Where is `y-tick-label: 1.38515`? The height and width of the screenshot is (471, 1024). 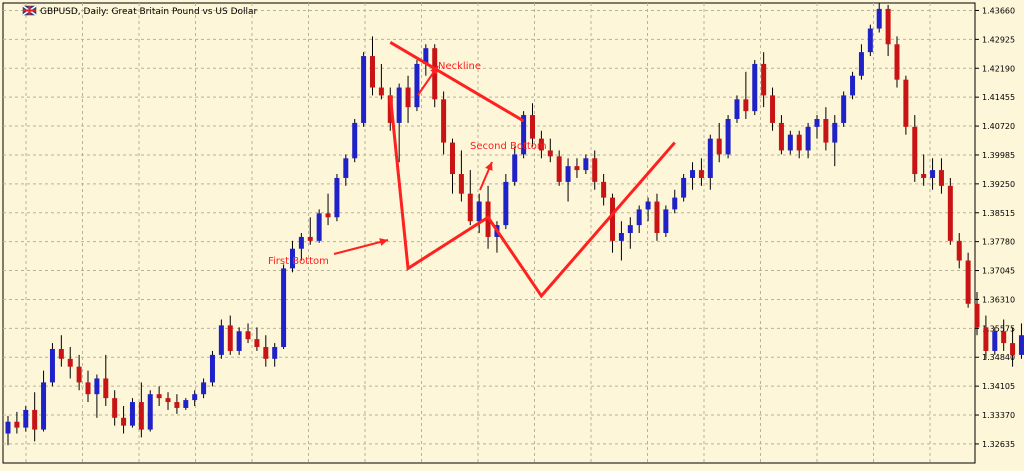
y-tick-label: 1.38515 is located at coordinates (998, 213).